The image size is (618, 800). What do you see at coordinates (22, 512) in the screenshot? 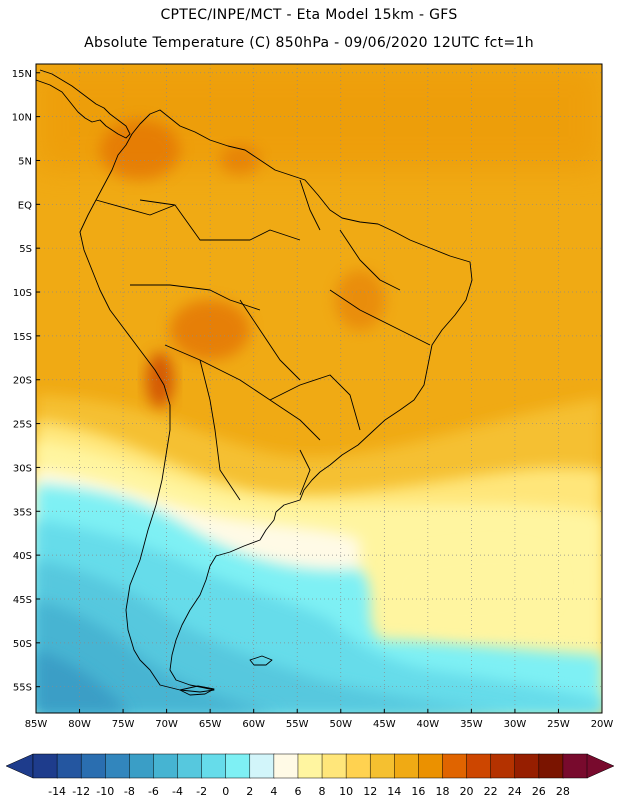
I see `lat-tick-label: 35S` at bounding box center [22, 512].